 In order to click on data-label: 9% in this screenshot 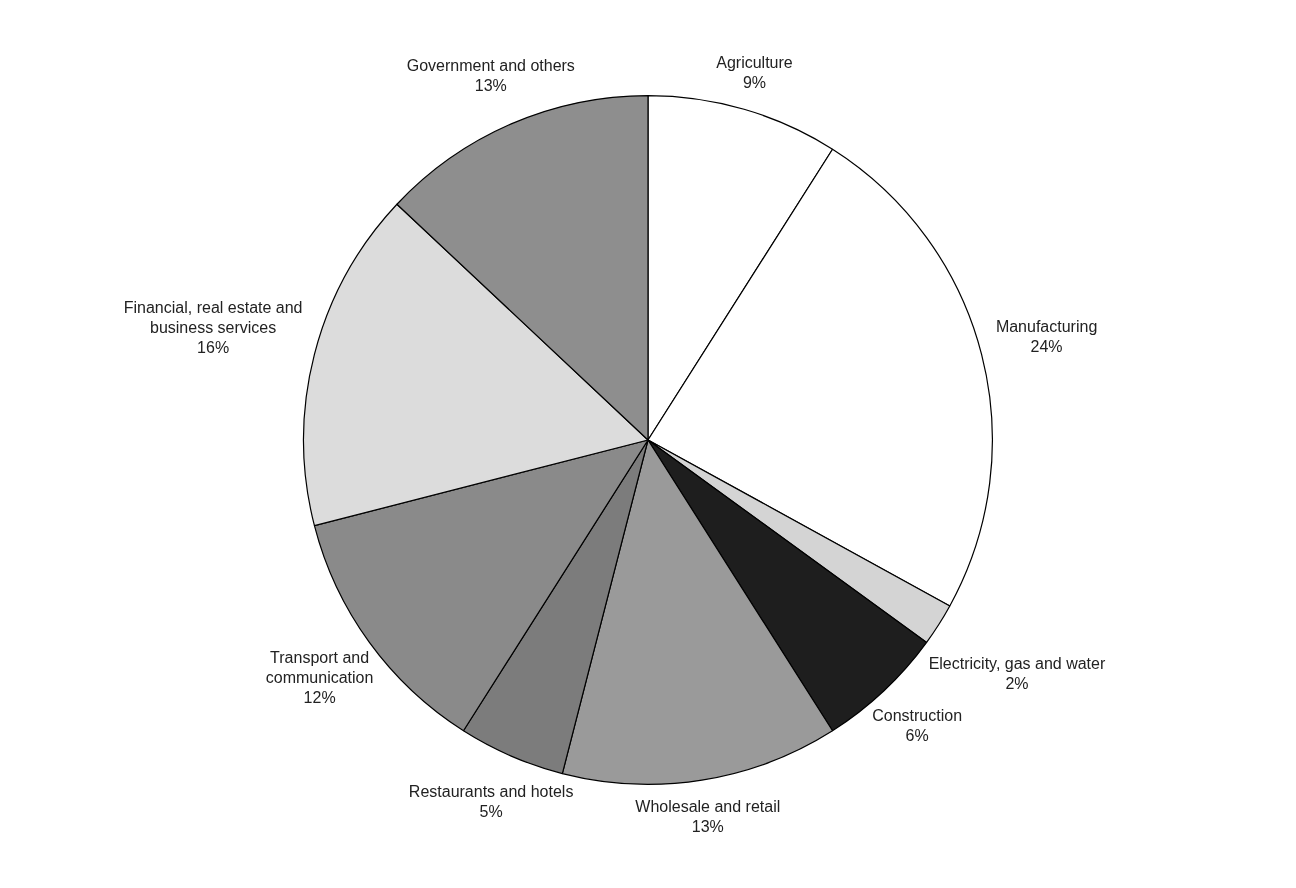, I will do `click(754, 82)`.